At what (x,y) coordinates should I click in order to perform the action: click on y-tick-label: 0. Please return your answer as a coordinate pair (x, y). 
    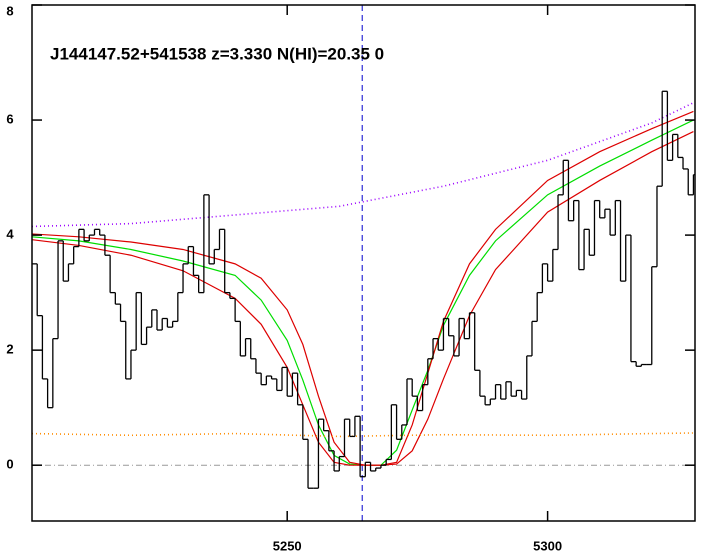
    Looking at the image, I should click on (9, 464).